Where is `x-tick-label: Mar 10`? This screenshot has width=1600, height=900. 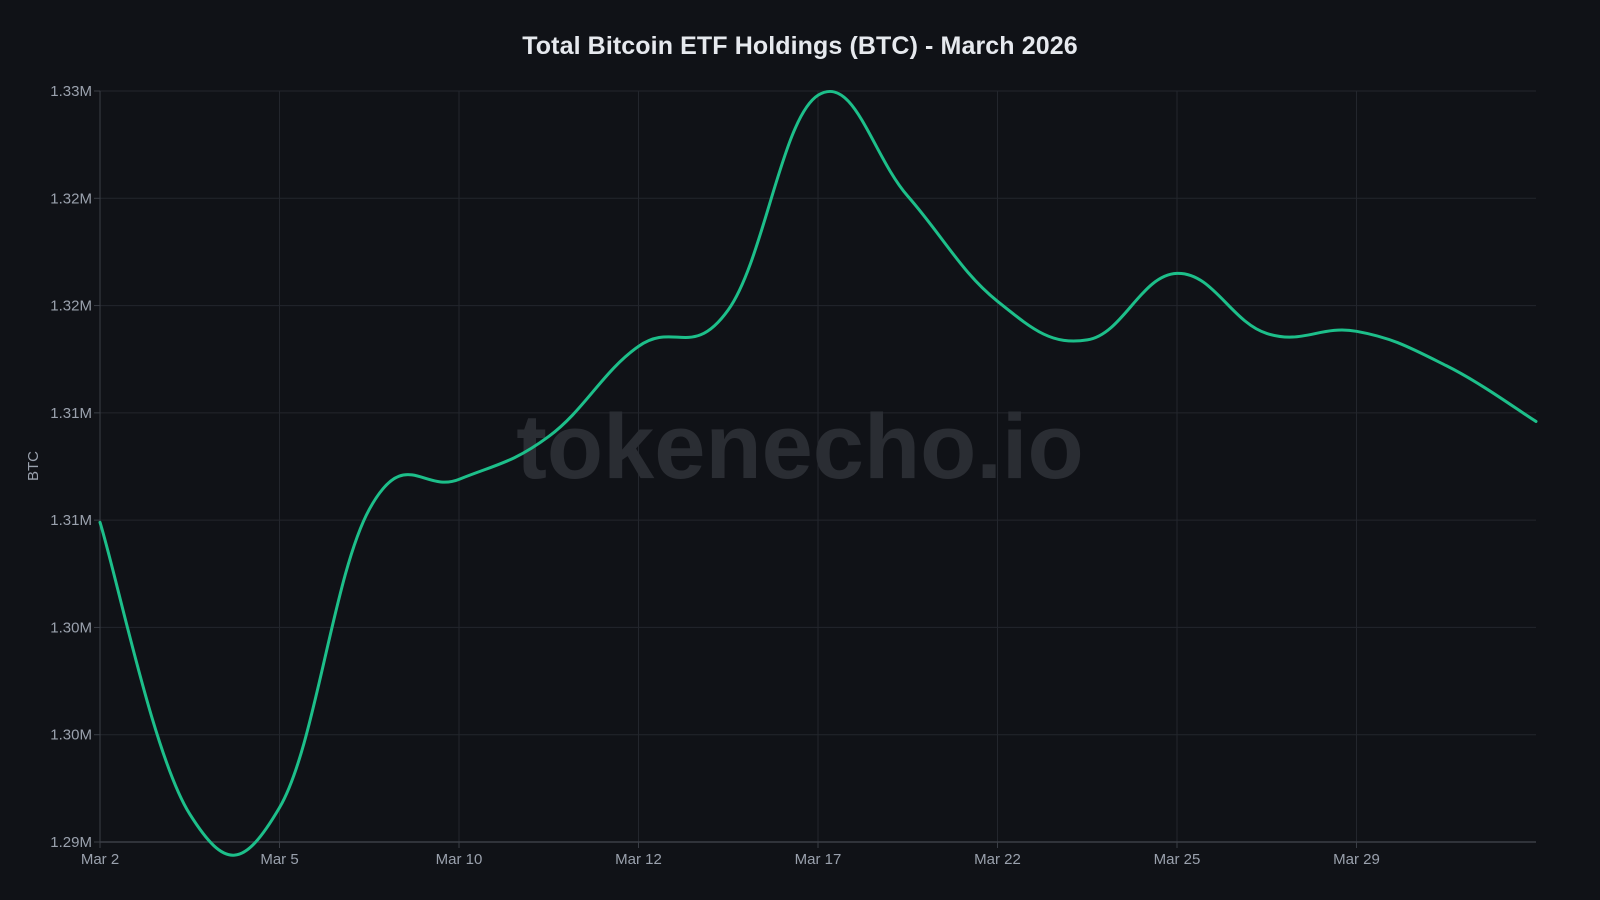 x-tick-label: Mar 10 is located at coordinates (459, 859).